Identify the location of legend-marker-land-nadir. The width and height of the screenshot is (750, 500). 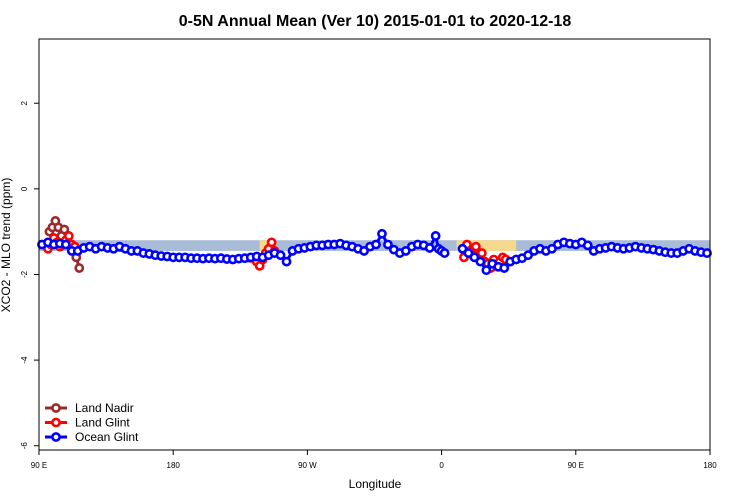
(56, 408).